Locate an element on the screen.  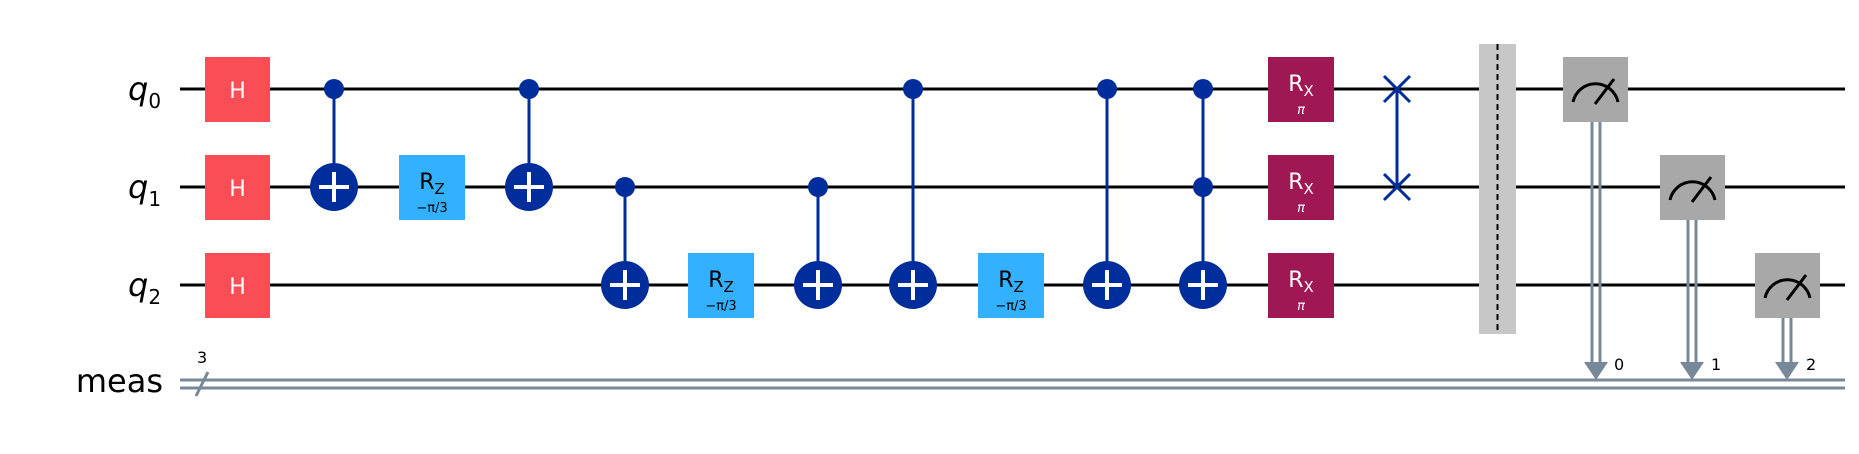
rx-gate-q2: RX π is located at coordinates (1301, 285).